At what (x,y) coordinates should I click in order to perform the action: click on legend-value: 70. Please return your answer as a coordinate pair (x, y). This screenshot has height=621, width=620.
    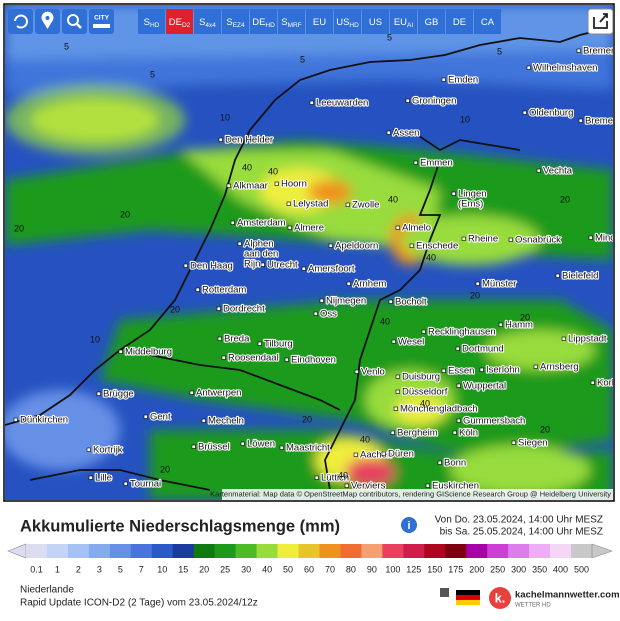
    Looking at the image, I should click on (330, 569).